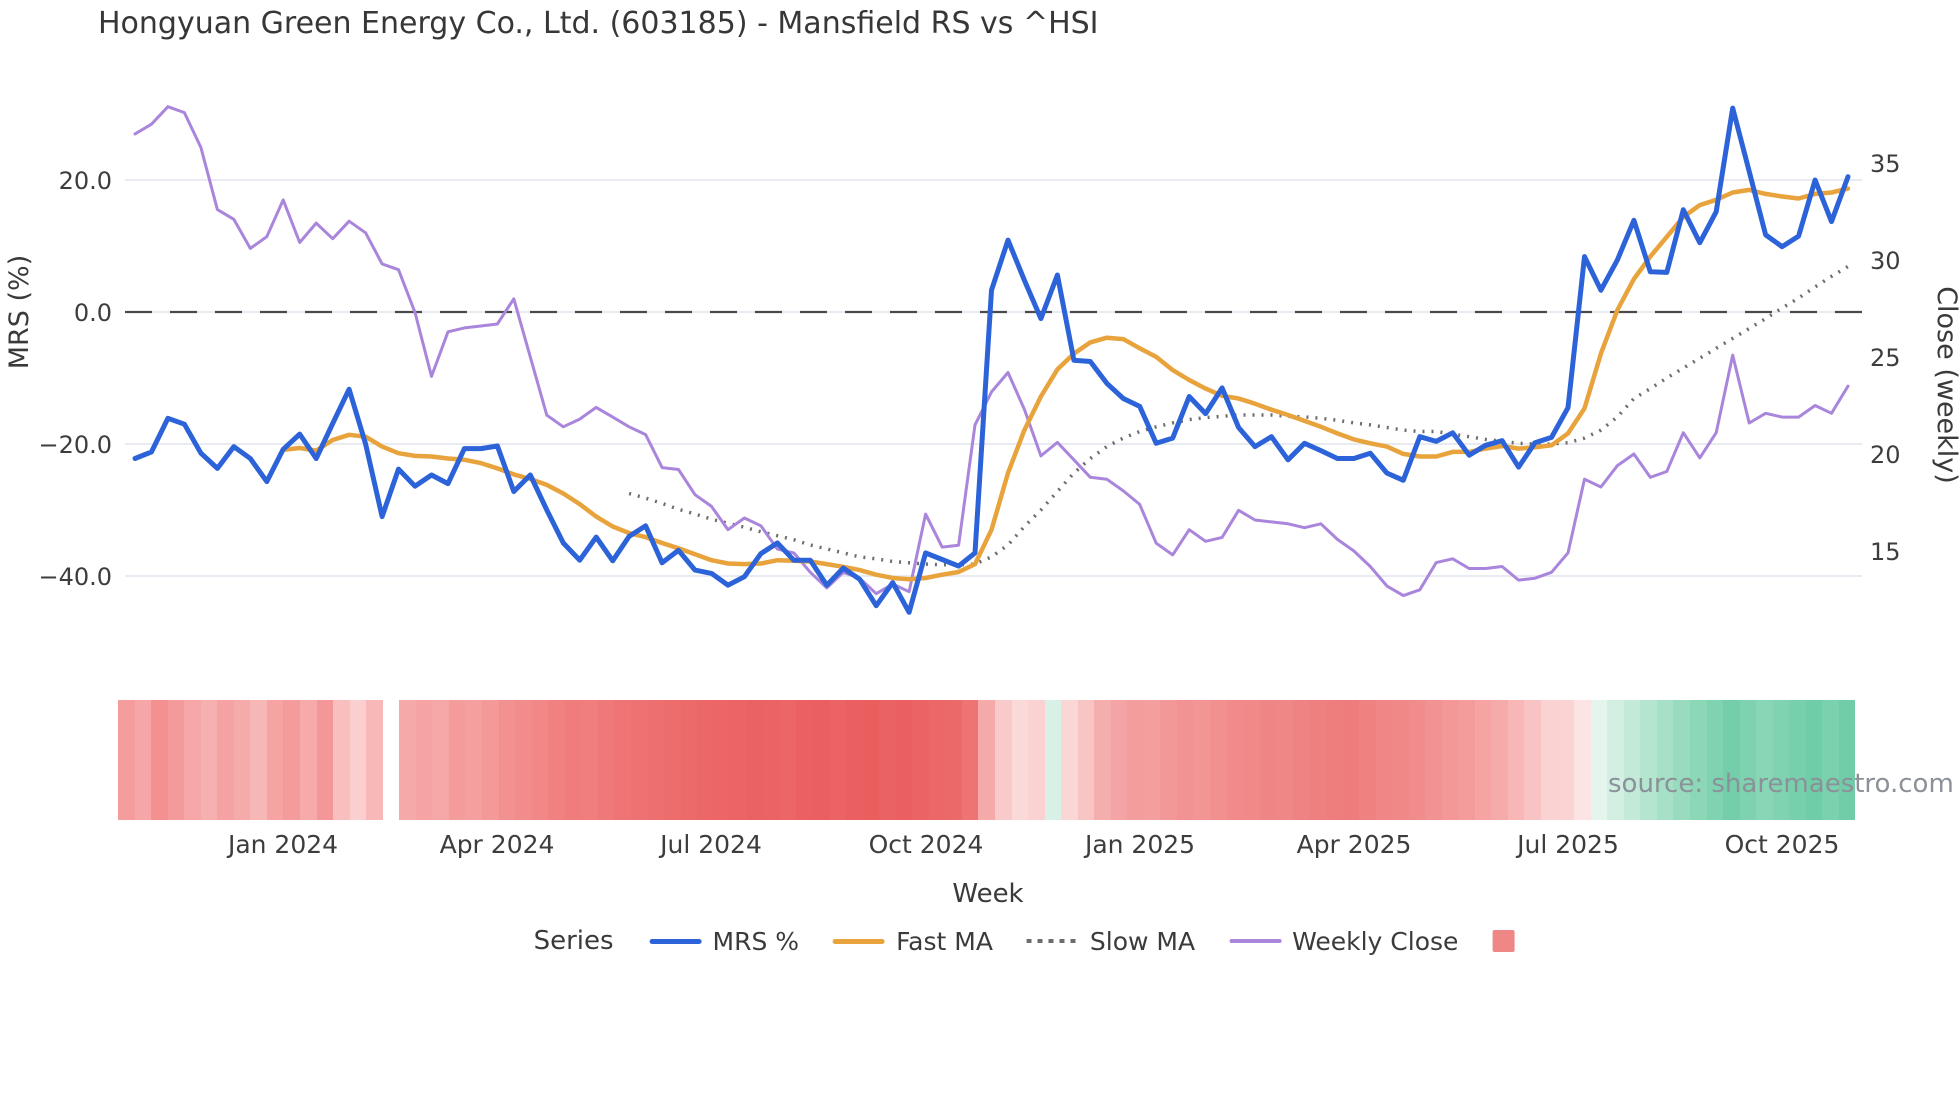 Image resolution: width=1960 pixels, height=1102 pixels. What do you see at coordinates (926, 844) in the screenshot?
I see `x-axis-tick-label: Oct 2024` at bounding box center [926, 844].